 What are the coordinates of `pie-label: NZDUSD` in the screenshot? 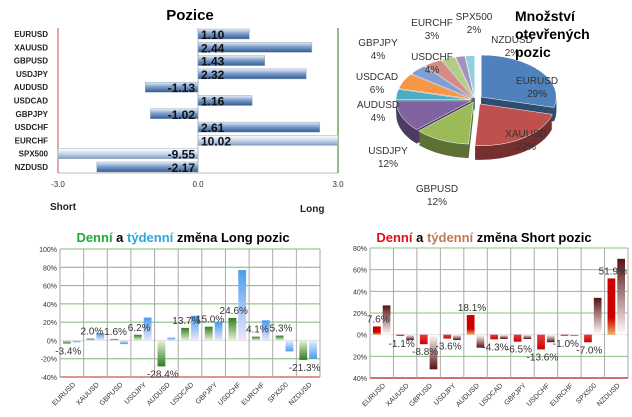 It's located at (512, 40).